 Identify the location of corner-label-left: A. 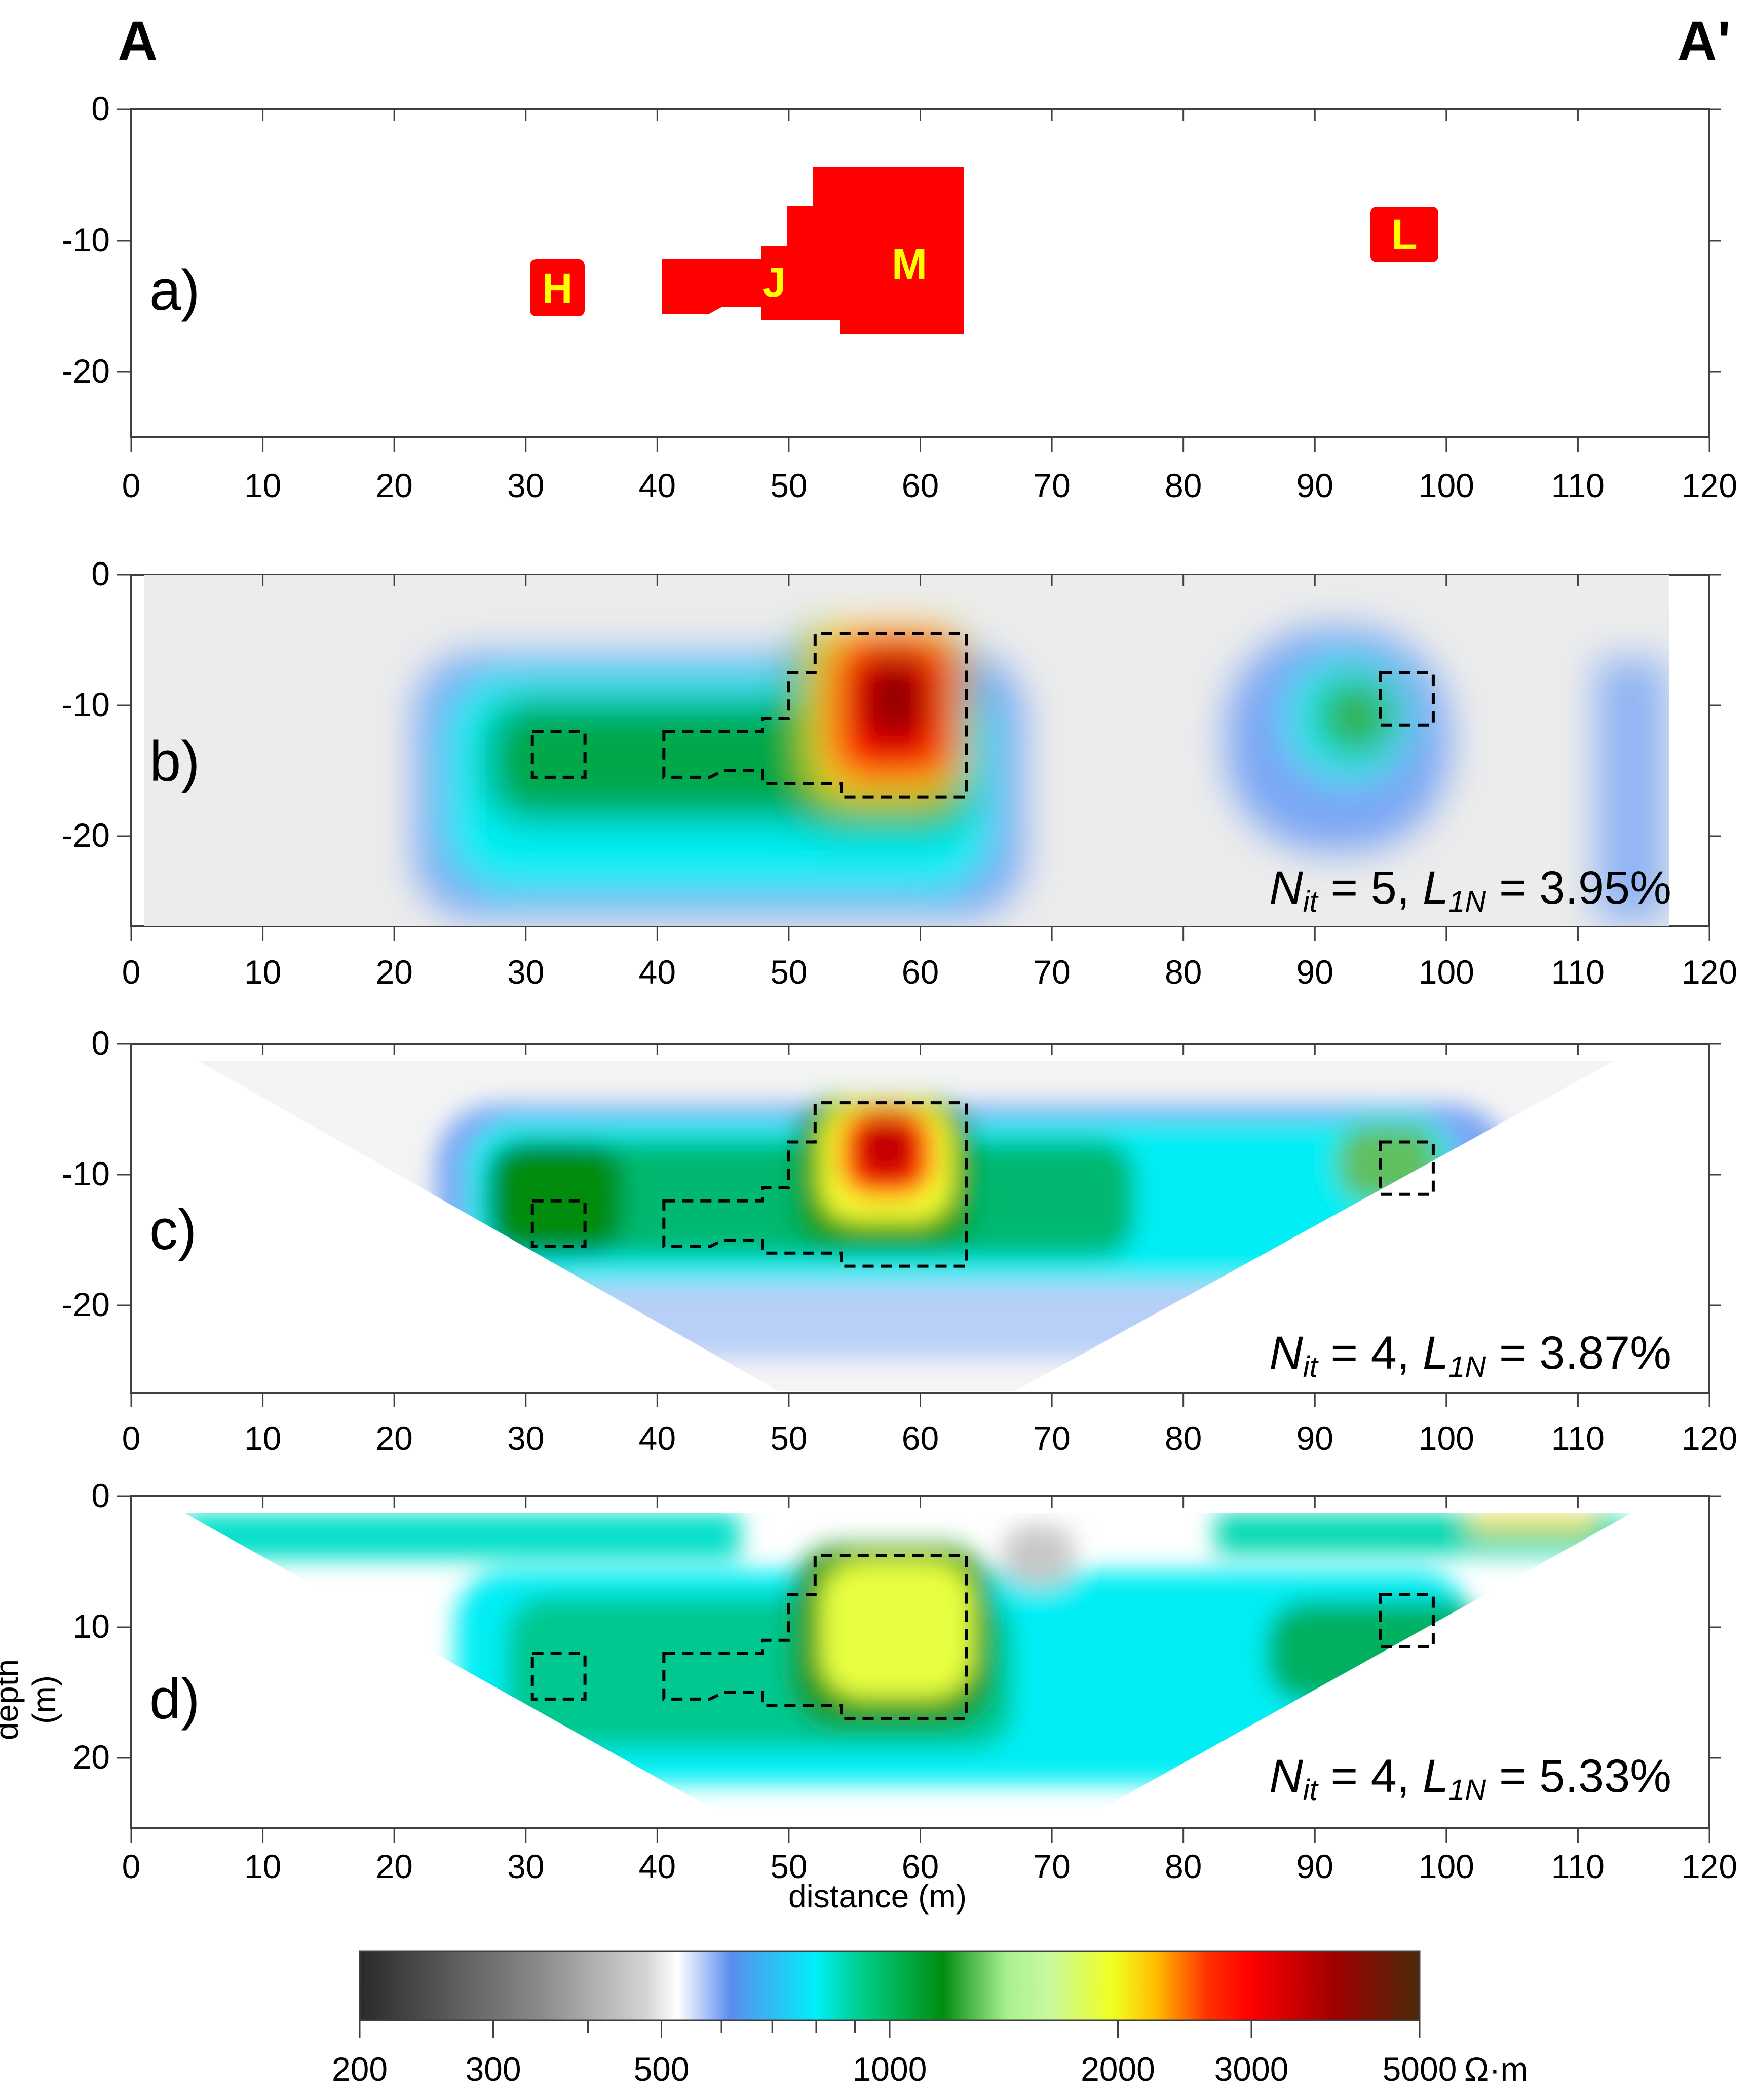
(138, 41).